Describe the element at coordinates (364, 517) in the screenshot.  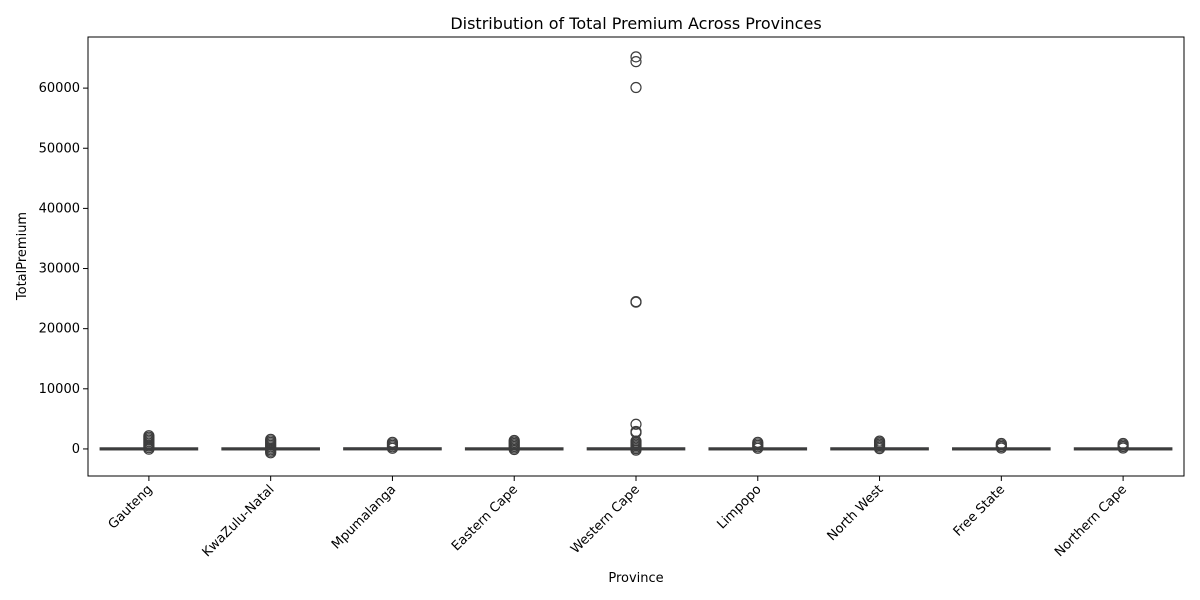
I see `x-tick-label: Mpumalanga` at that location.